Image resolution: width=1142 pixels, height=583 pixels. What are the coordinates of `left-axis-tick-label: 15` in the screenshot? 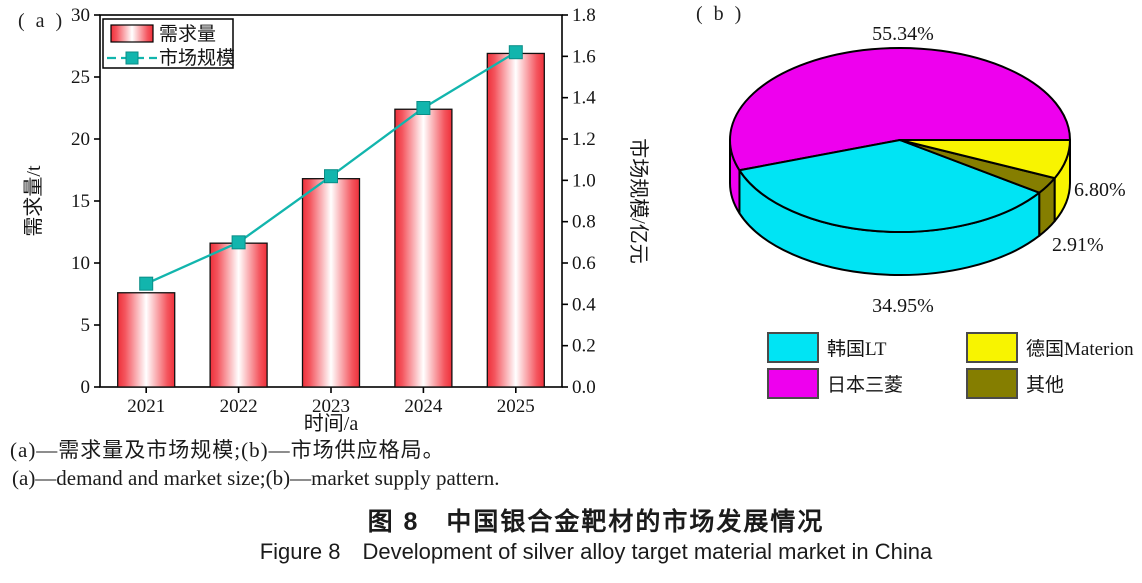 It's located at (80, 201).